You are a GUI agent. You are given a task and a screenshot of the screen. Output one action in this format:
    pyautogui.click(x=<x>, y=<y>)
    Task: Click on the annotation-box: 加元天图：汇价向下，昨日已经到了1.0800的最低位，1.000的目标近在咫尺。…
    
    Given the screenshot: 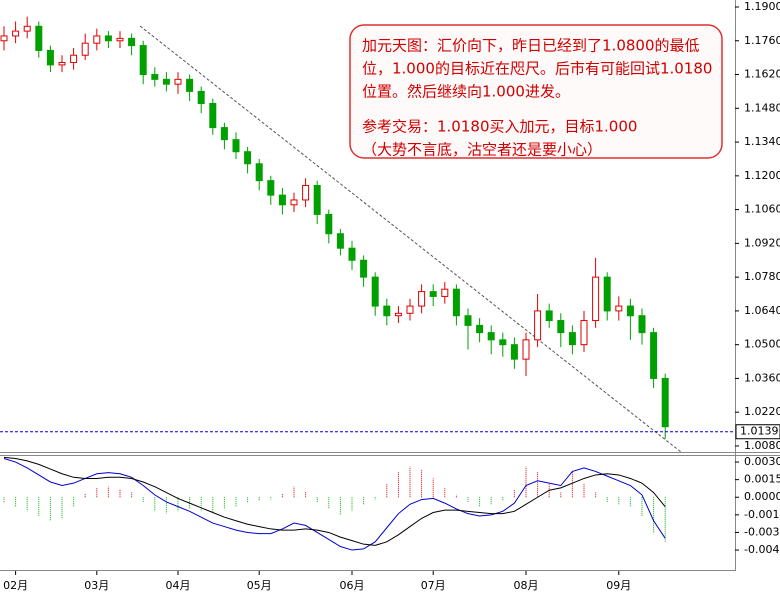 What is the action you would take?
    pyautogui.click(x=536, y=91)
    